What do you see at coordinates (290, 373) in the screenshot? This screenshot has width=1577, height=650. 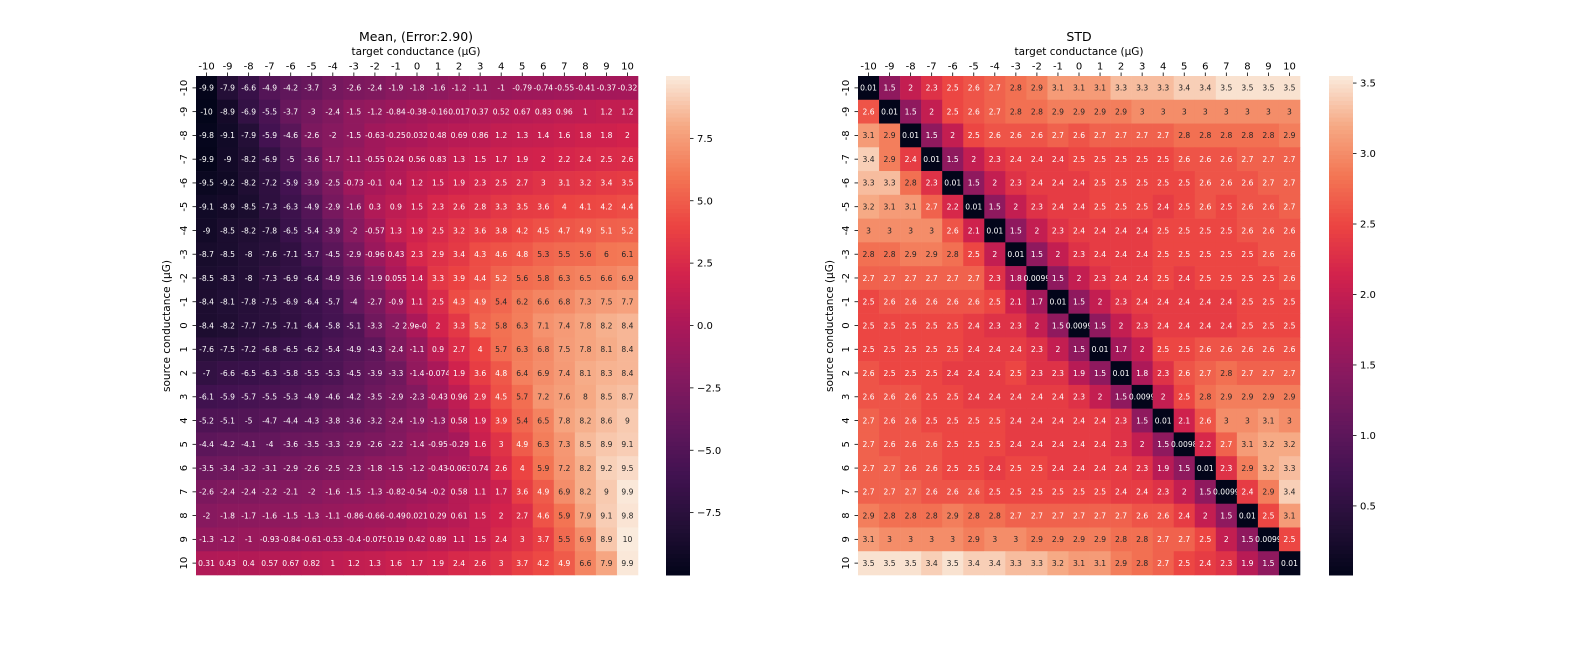 I see `mean-cell-label: -5.8` at bounding box center [290, 373].